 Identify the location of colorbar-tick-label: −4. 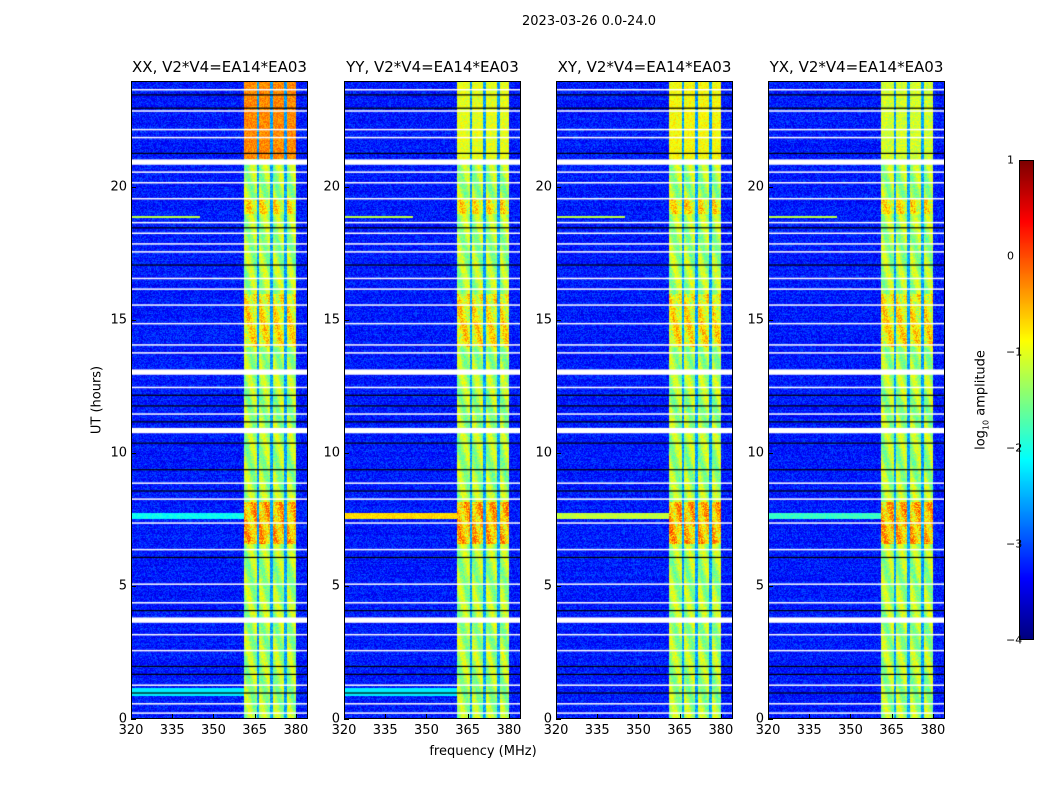
(1014, 640).